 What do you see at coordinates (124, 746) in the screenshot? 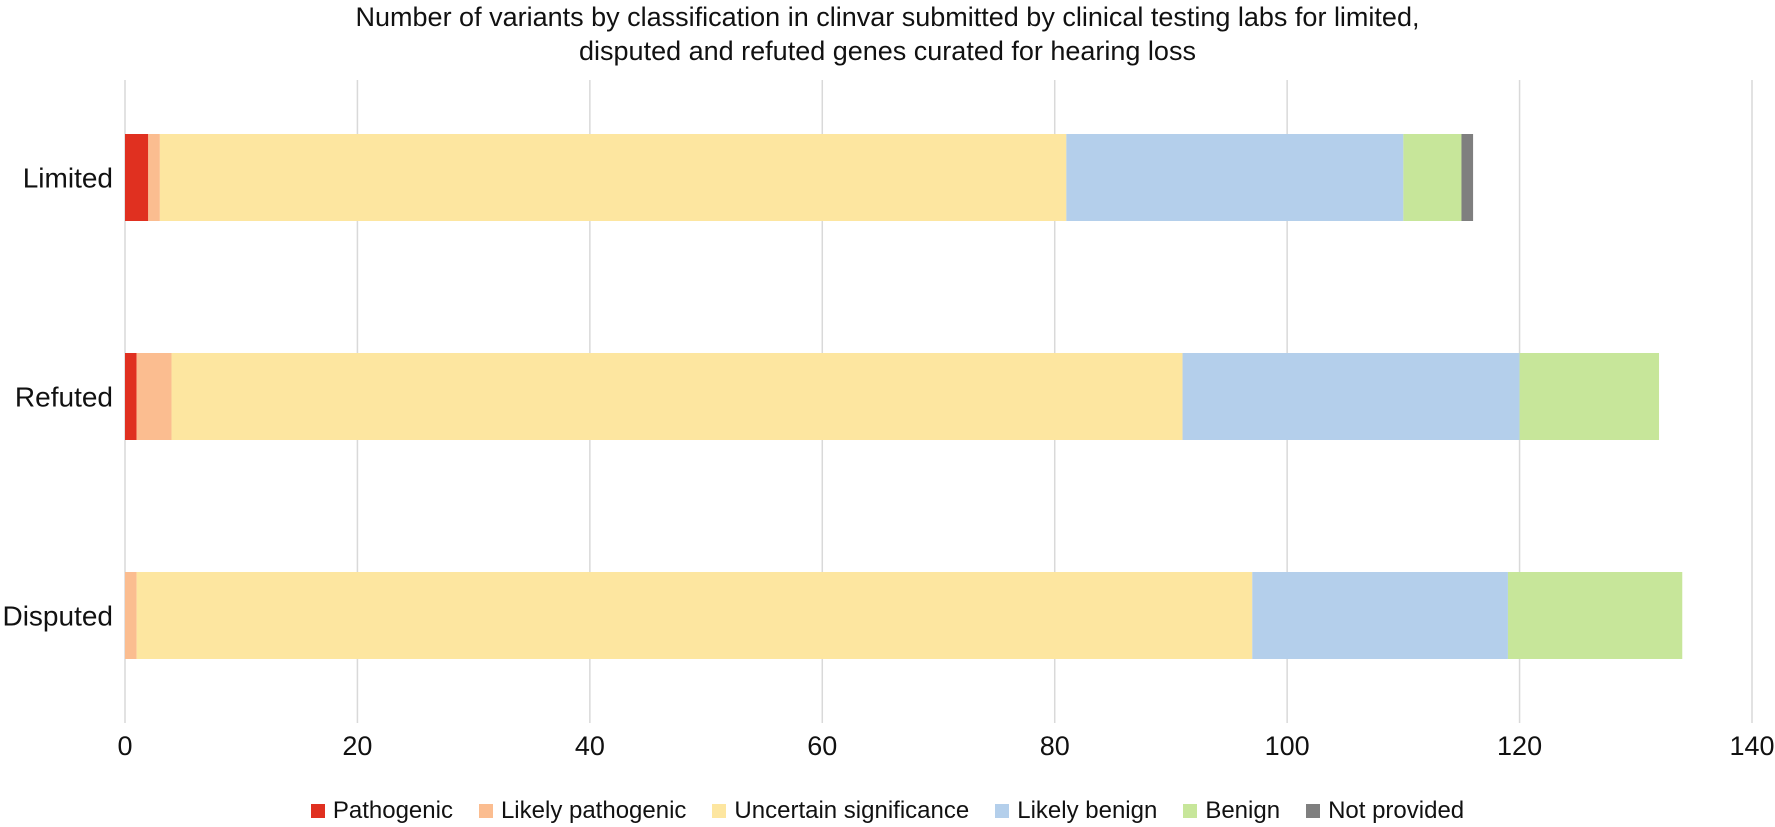
I see `x-tick-label: 0` at bounding box center [124, 746].